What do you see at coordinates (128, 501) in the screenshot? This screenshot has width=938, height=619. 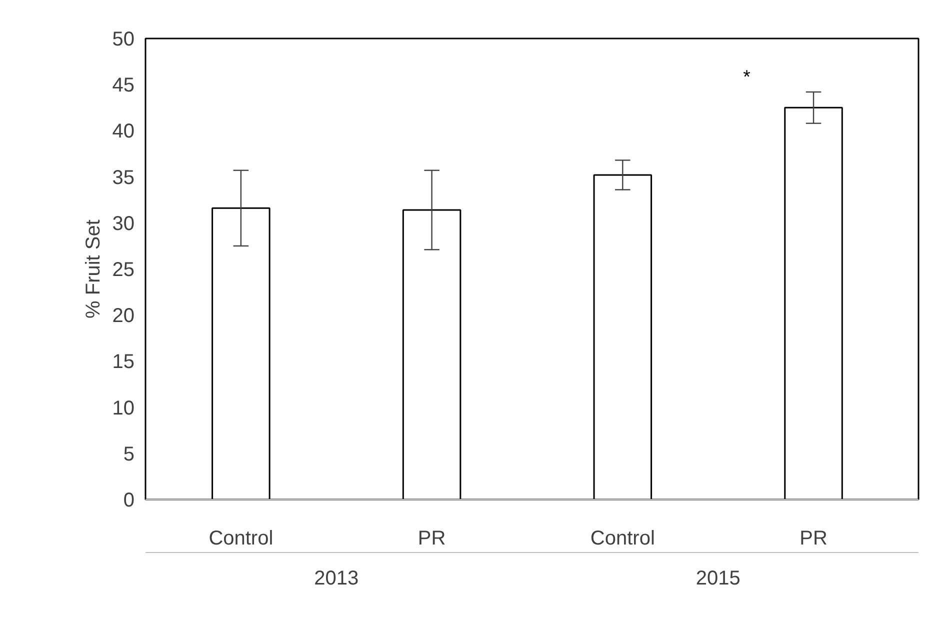 I see `y-tick-label: 0` at bounding box center [128, 501].